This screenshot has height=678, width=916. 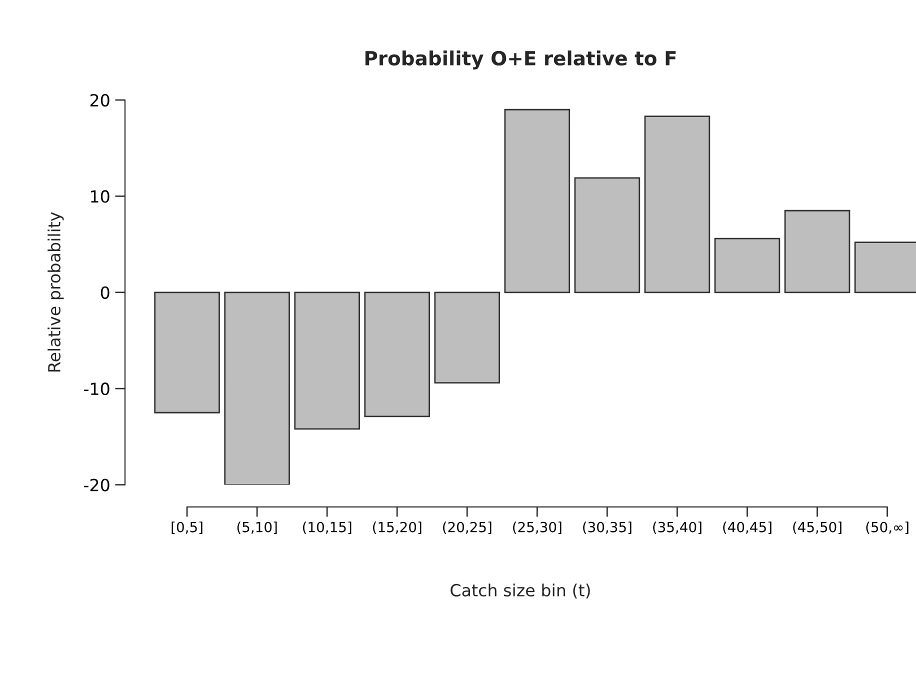 What do you see at coordinates (257, 528) in the screenshot?
I see `x-tick-label: (5,10]` at bounding box center [257, 528].